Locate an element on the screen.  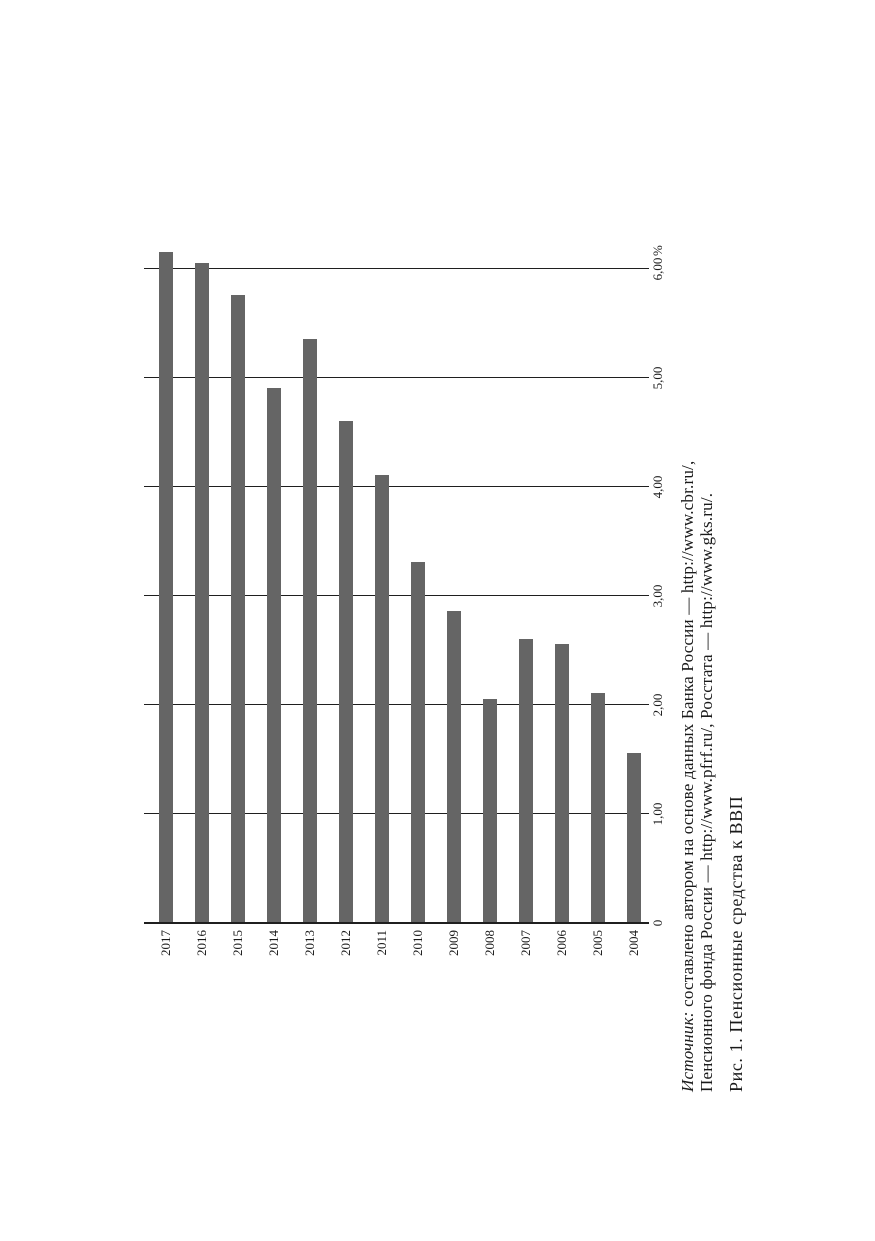
category-label: 2004 is located at coordinates (633, 943).